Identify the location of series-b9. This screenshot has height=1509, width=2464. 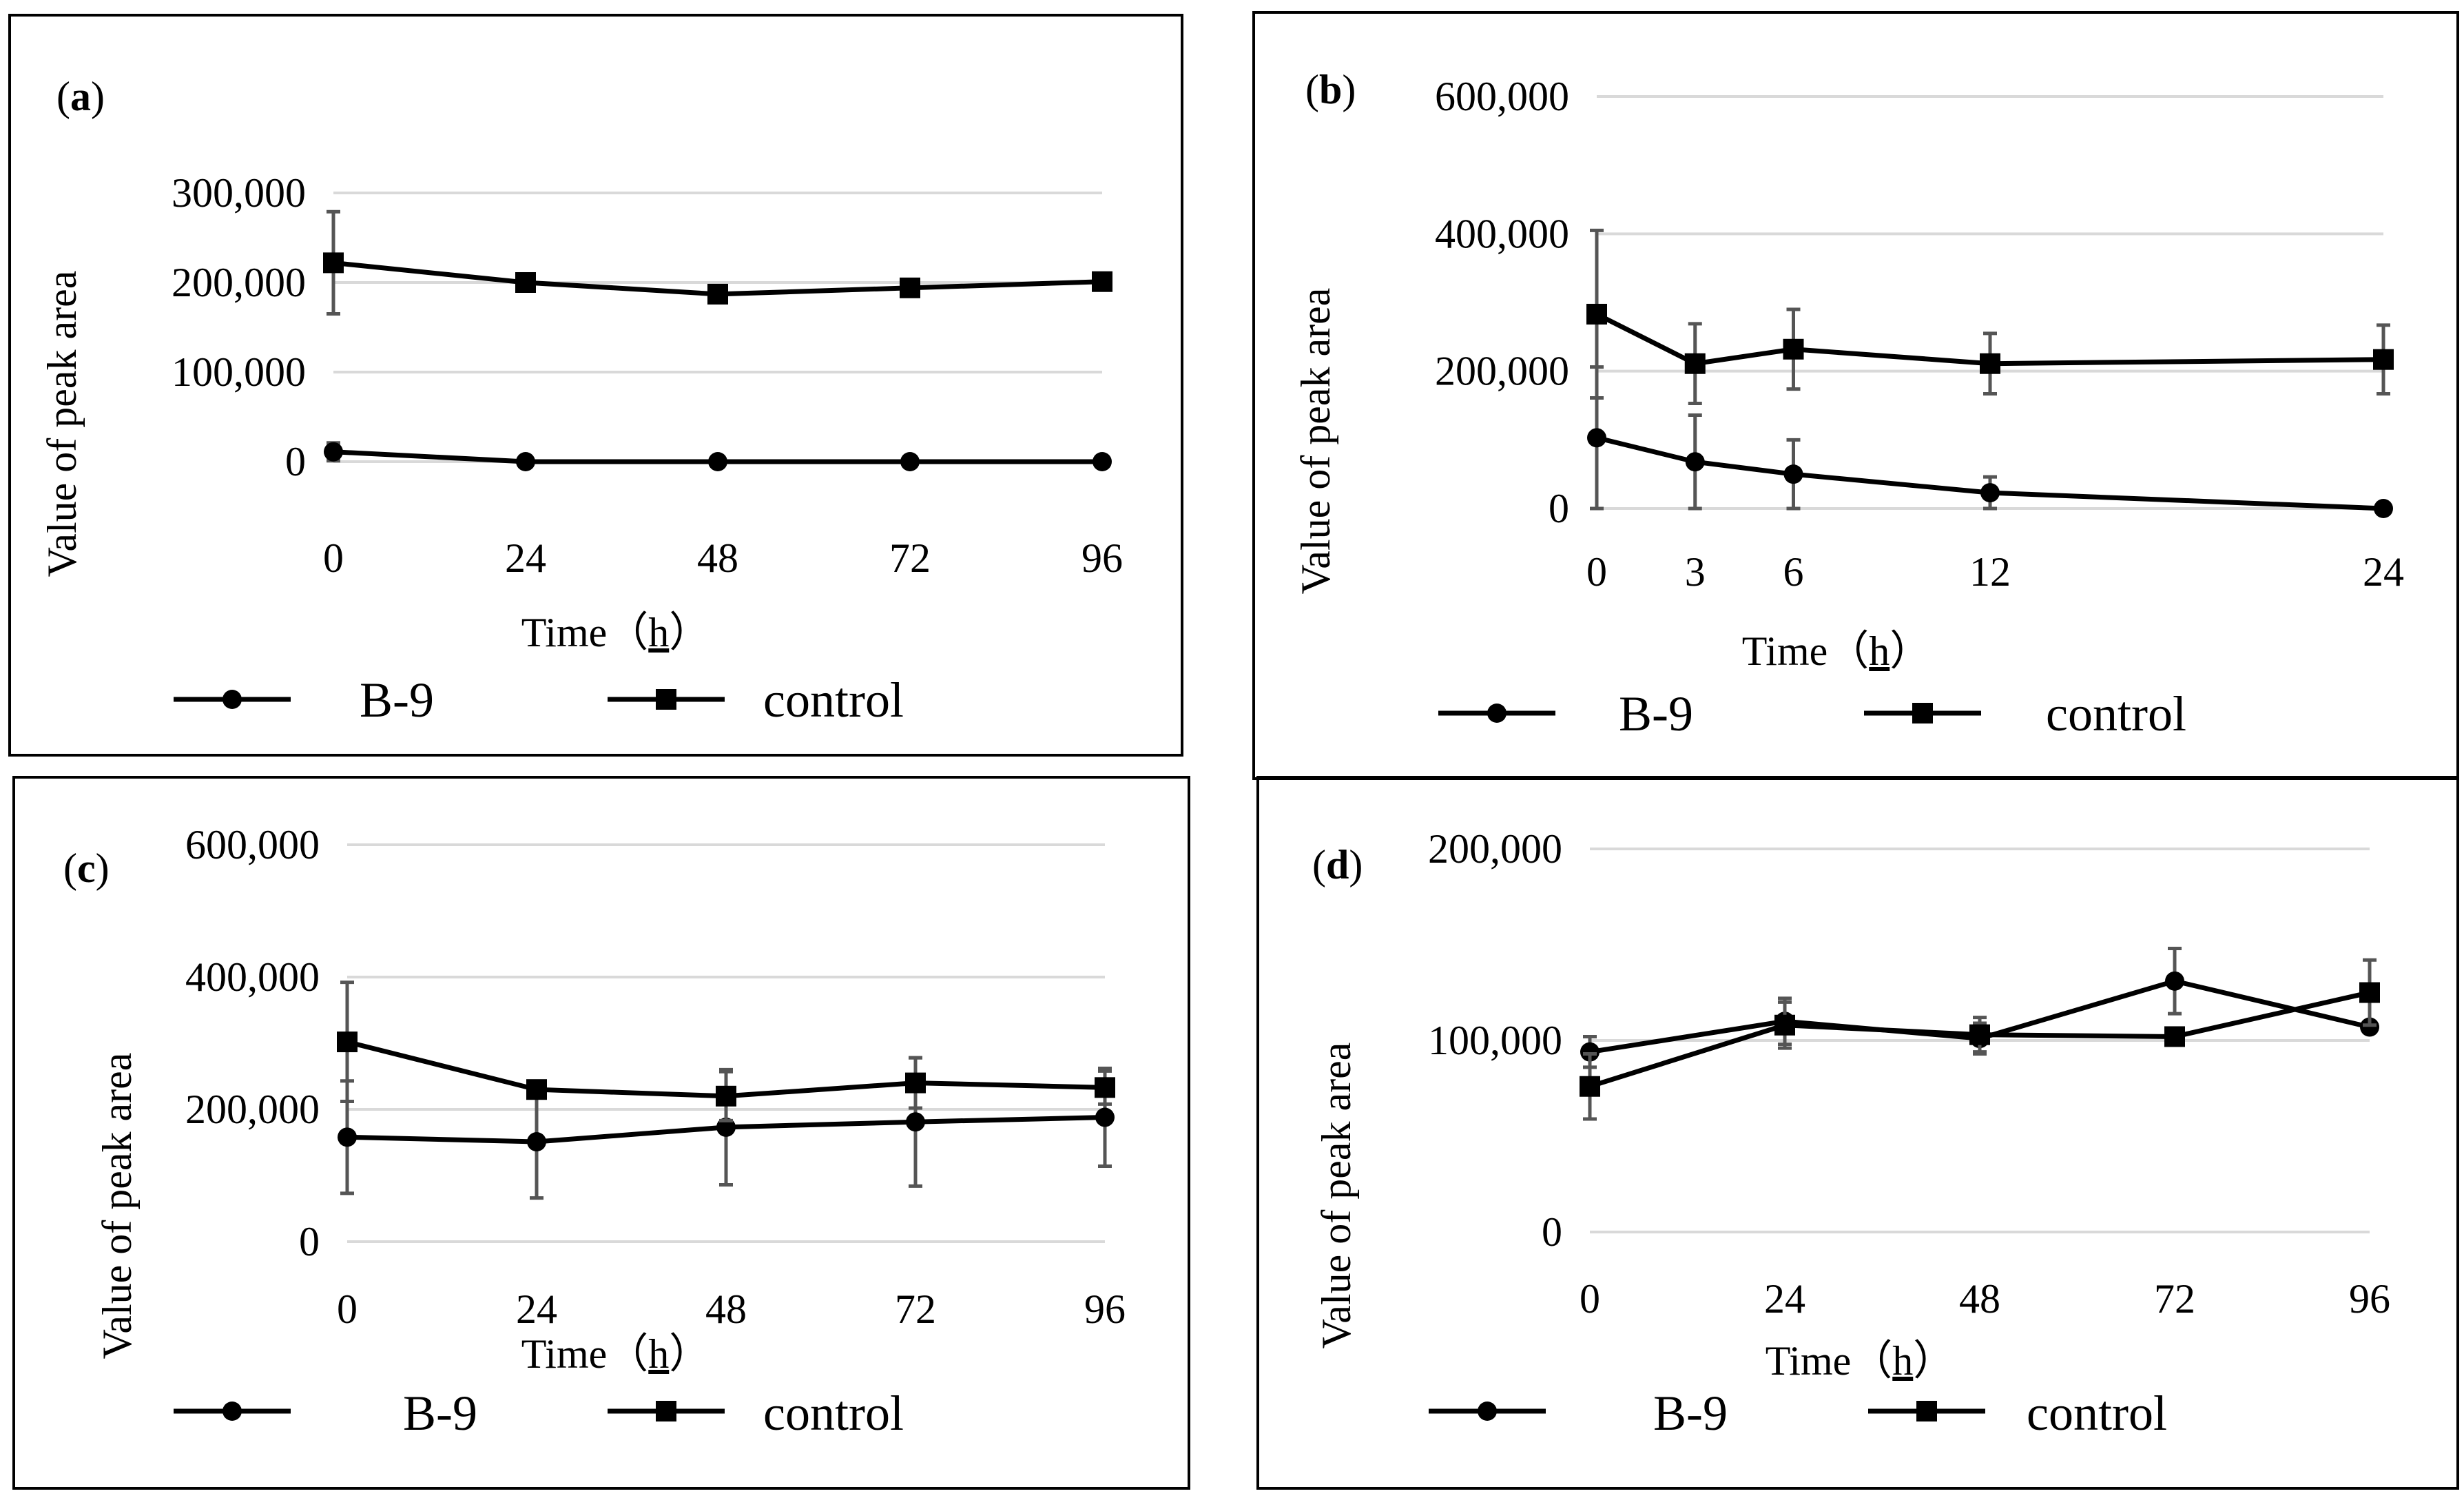
(718, 456).